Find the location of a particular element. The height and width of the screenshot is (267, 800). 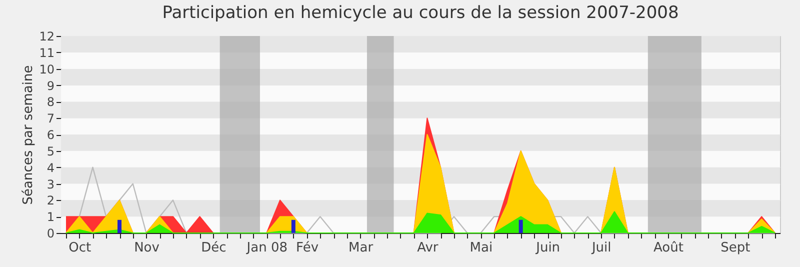

x-tick-label: Nov is located at coordinates (147, 248).